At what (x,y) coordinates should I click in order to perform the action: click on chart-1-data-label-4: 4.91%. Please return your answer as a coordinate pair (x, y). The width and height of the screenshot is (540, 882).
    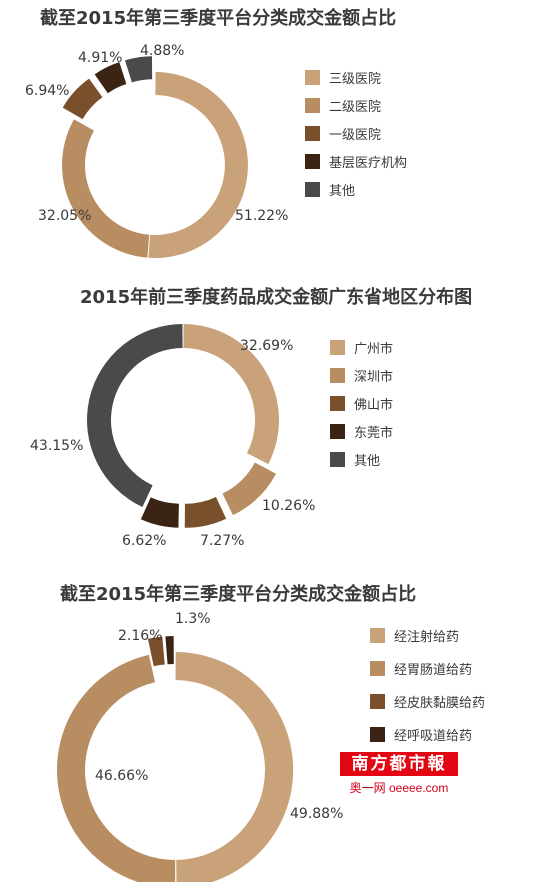
    Looking at the image, I should click on (100, 58).